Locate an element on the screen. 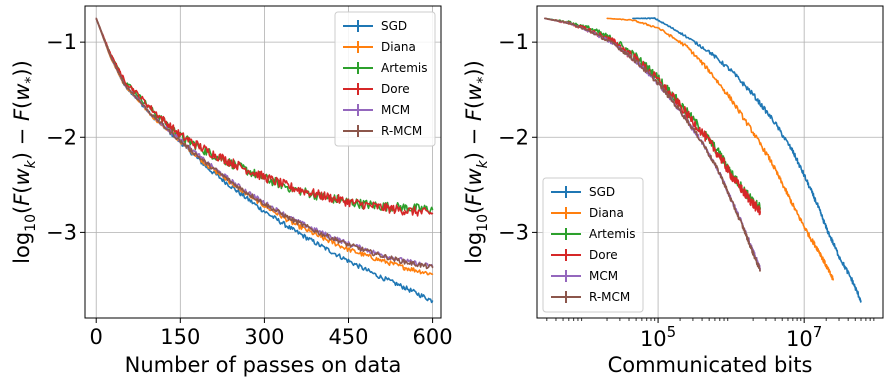  x-tick-label: 0 is located at coordinates (96, 337).